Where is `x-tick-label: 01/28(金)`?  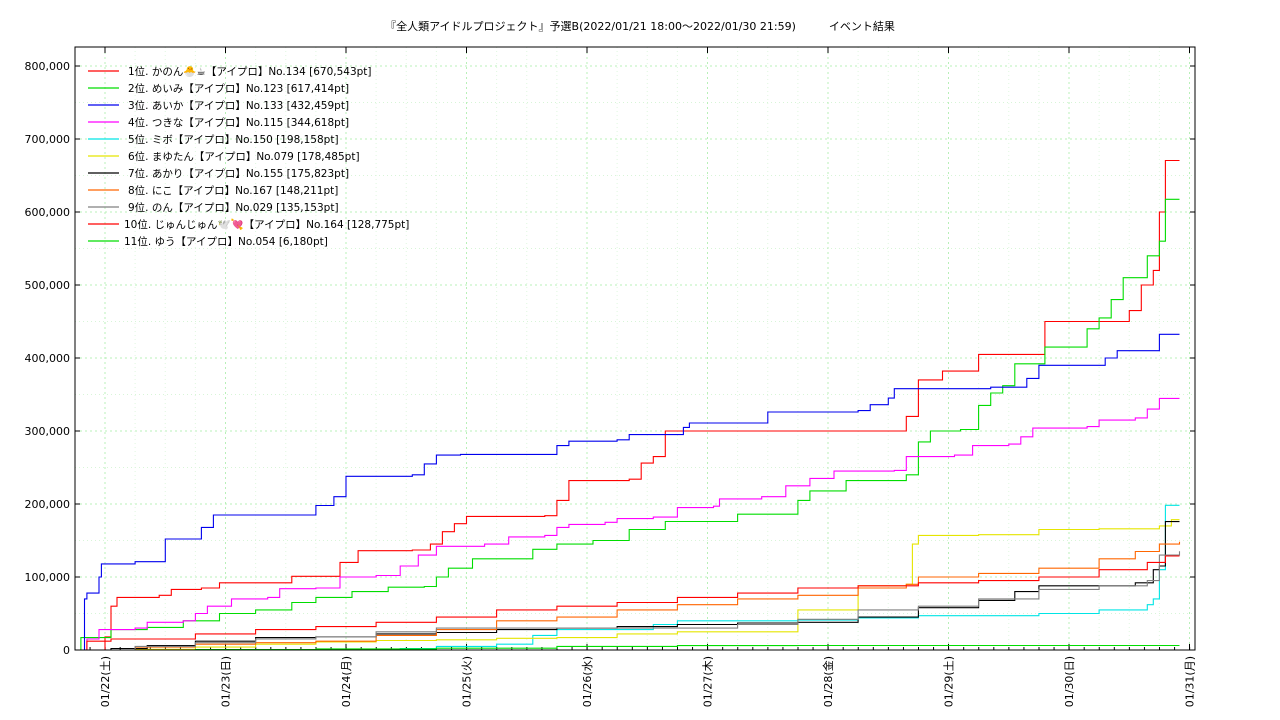
x-tick-label: 01/28(金) is located at coordinates (828, 681).